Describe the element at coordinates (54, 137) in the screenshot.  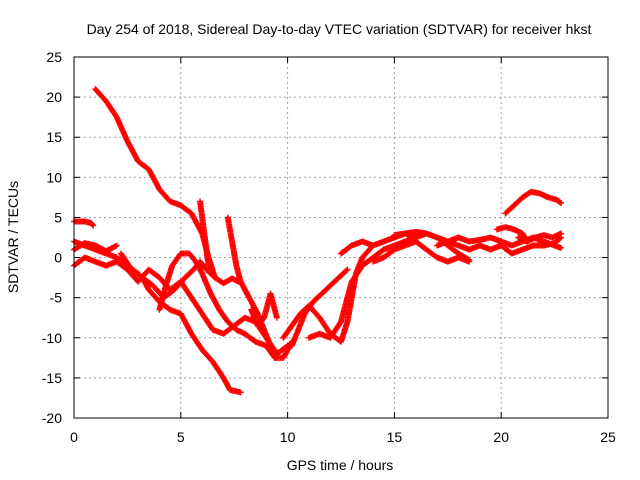
I see `y-tick-label: 15` at that location.